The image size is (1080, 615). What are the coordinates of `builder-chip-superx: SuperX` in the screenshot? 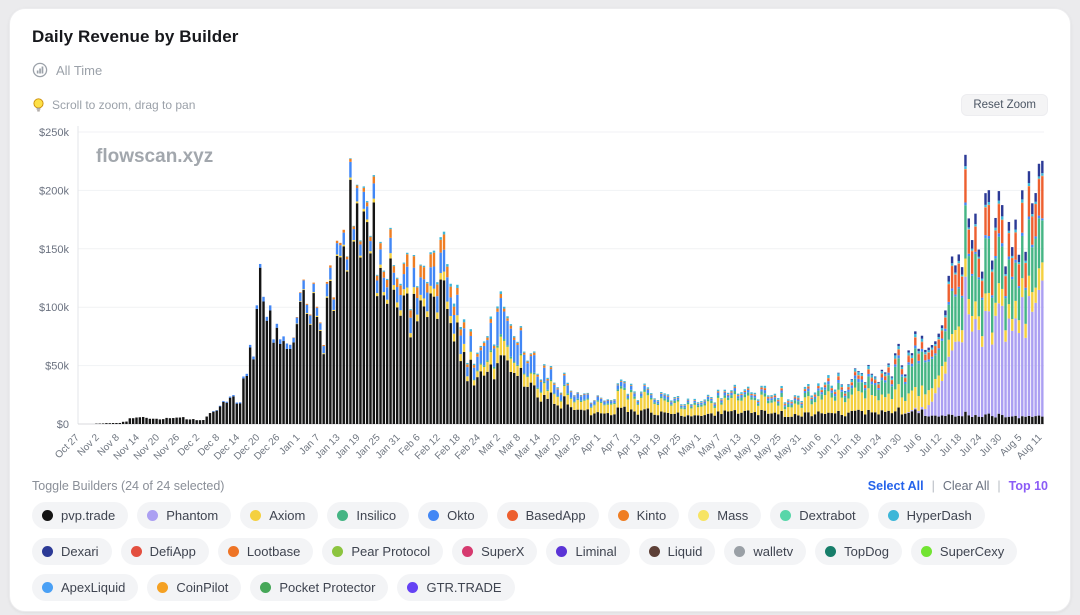 It's located at (495, 551).